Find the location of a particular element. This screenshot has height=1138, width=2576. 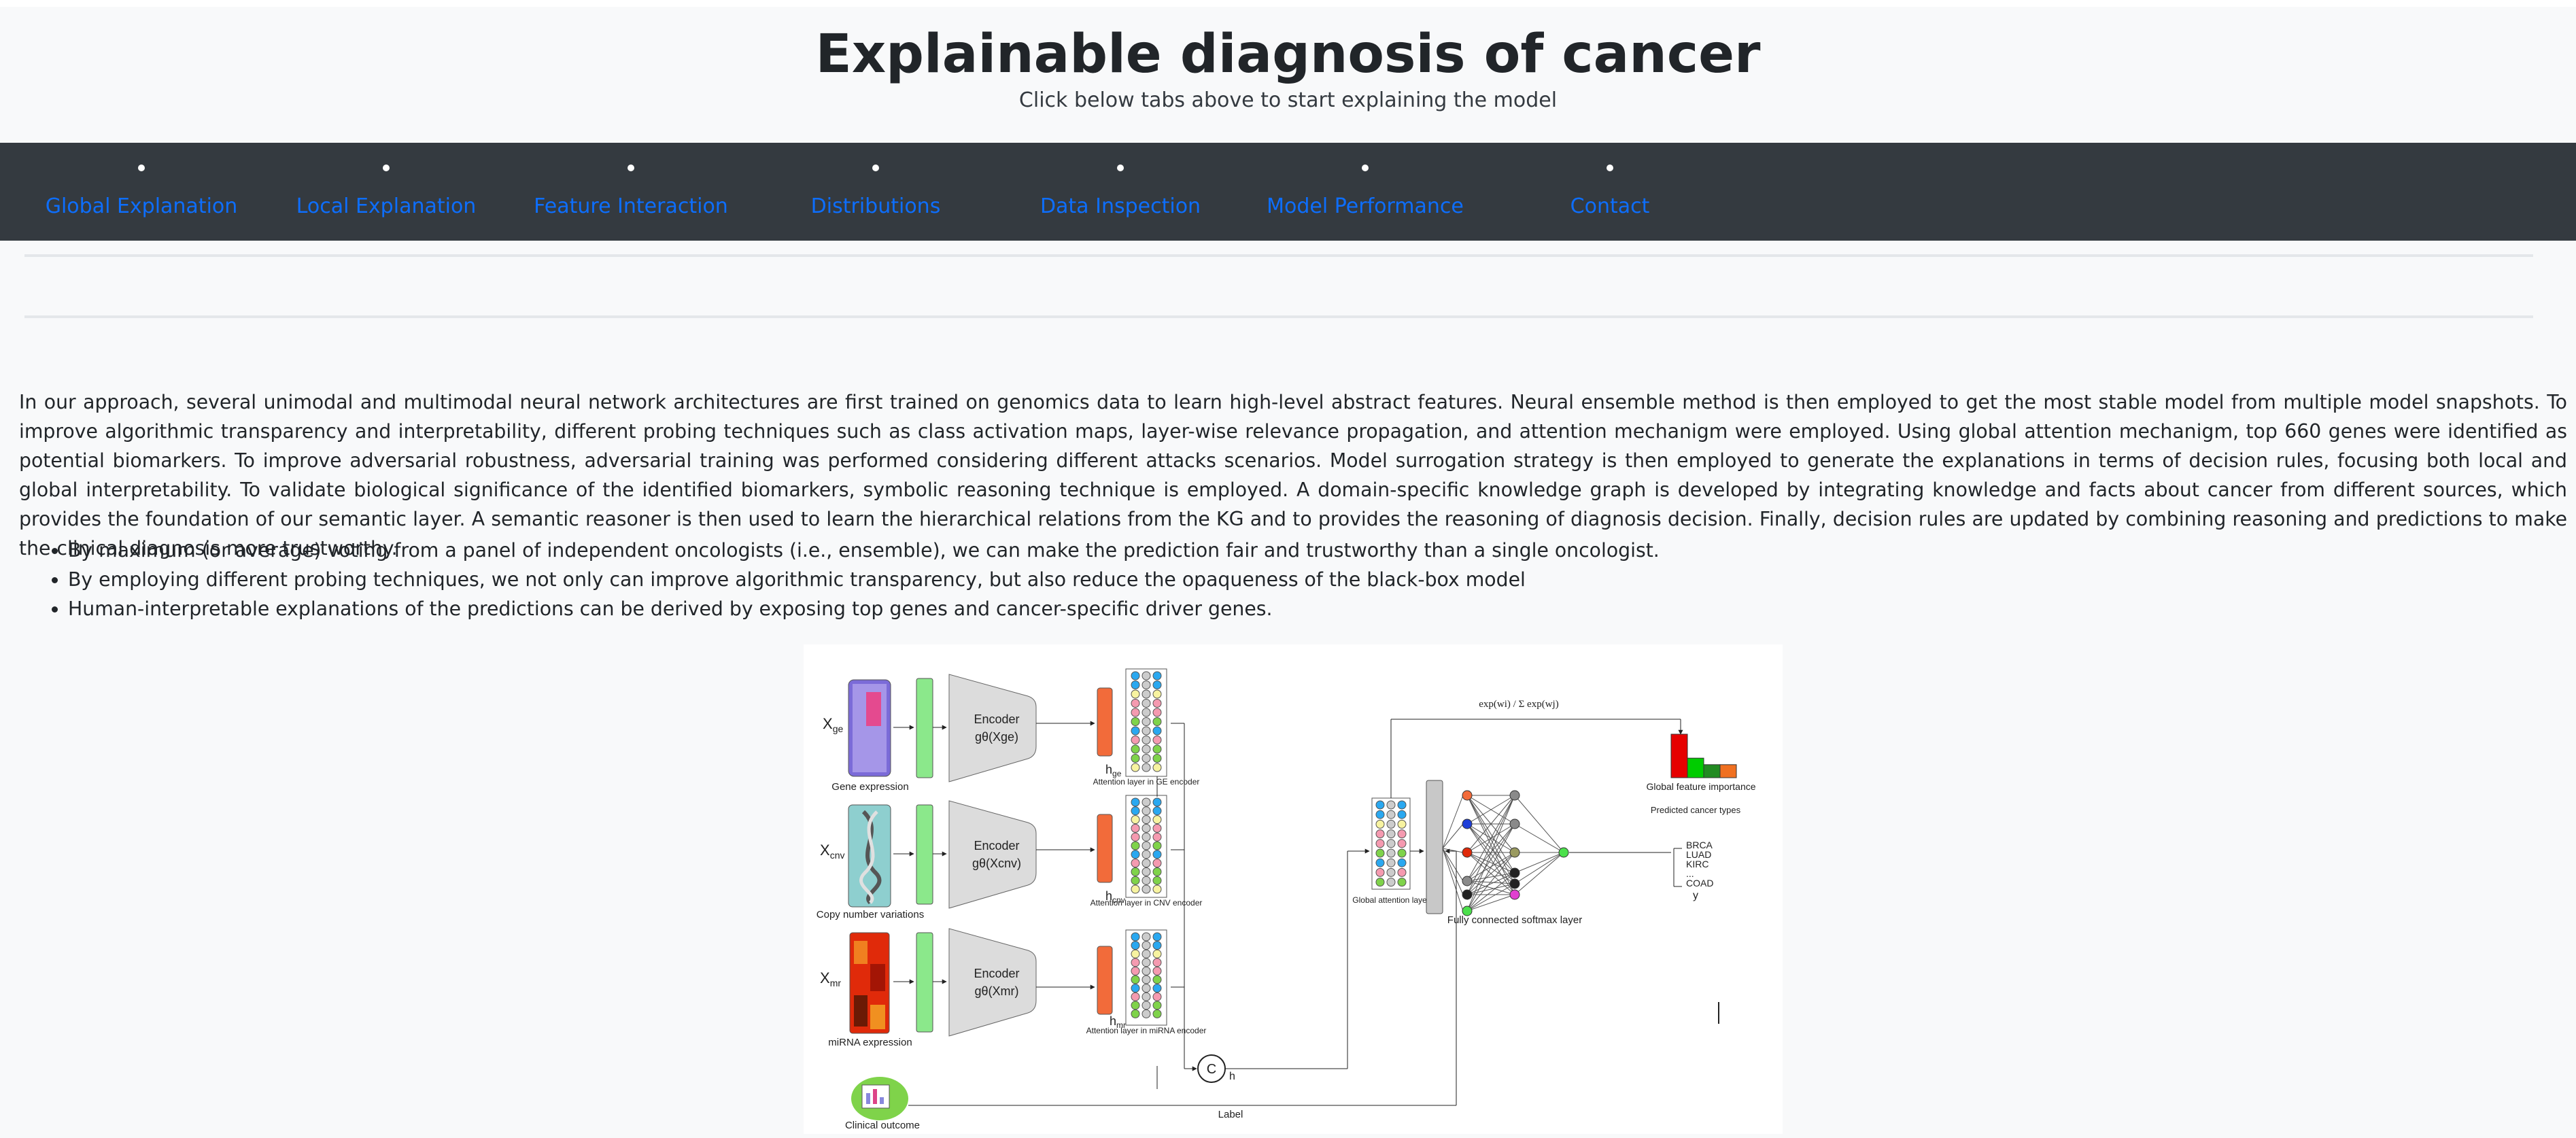

page-title: Explainable diagnosis of cancer is located at coordinates (1288, 54).